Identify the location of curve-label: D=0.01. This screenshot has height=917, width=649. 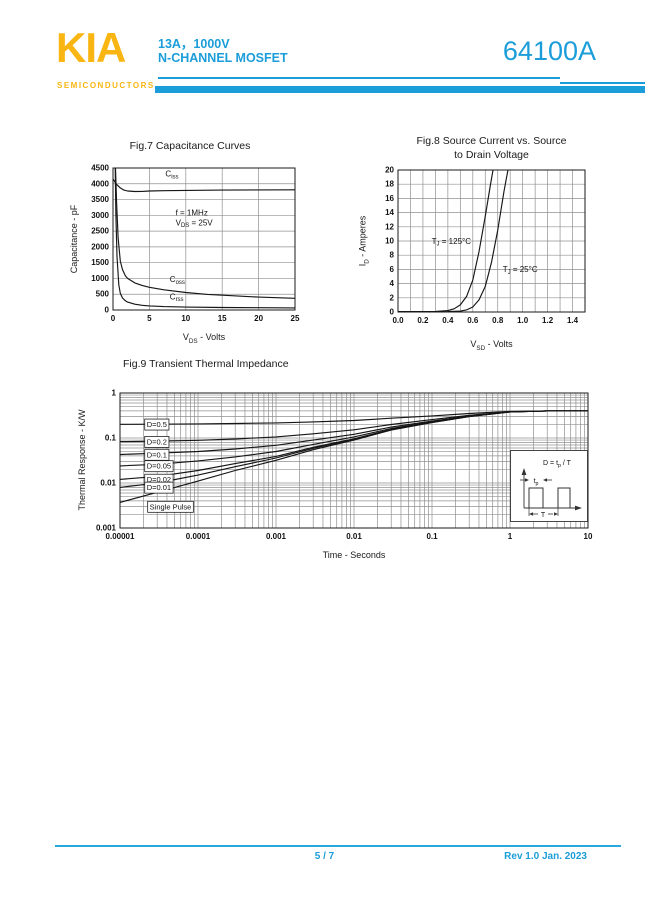
(159, 487).